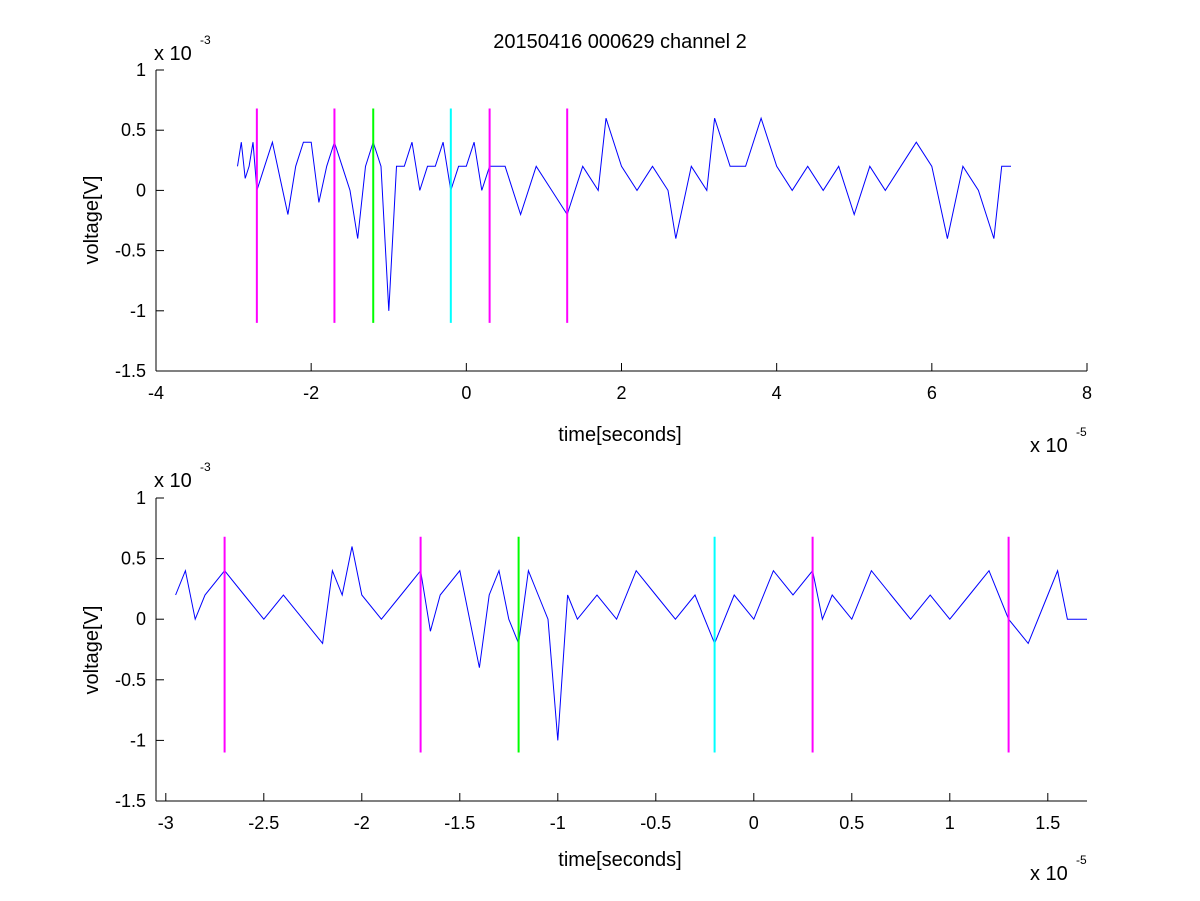 The height and width of the screenshot is (901, 1200). Describe the element at coordinates (1087, 393) in the screenshot. I see `top-x-tick-label: 8` at that location.